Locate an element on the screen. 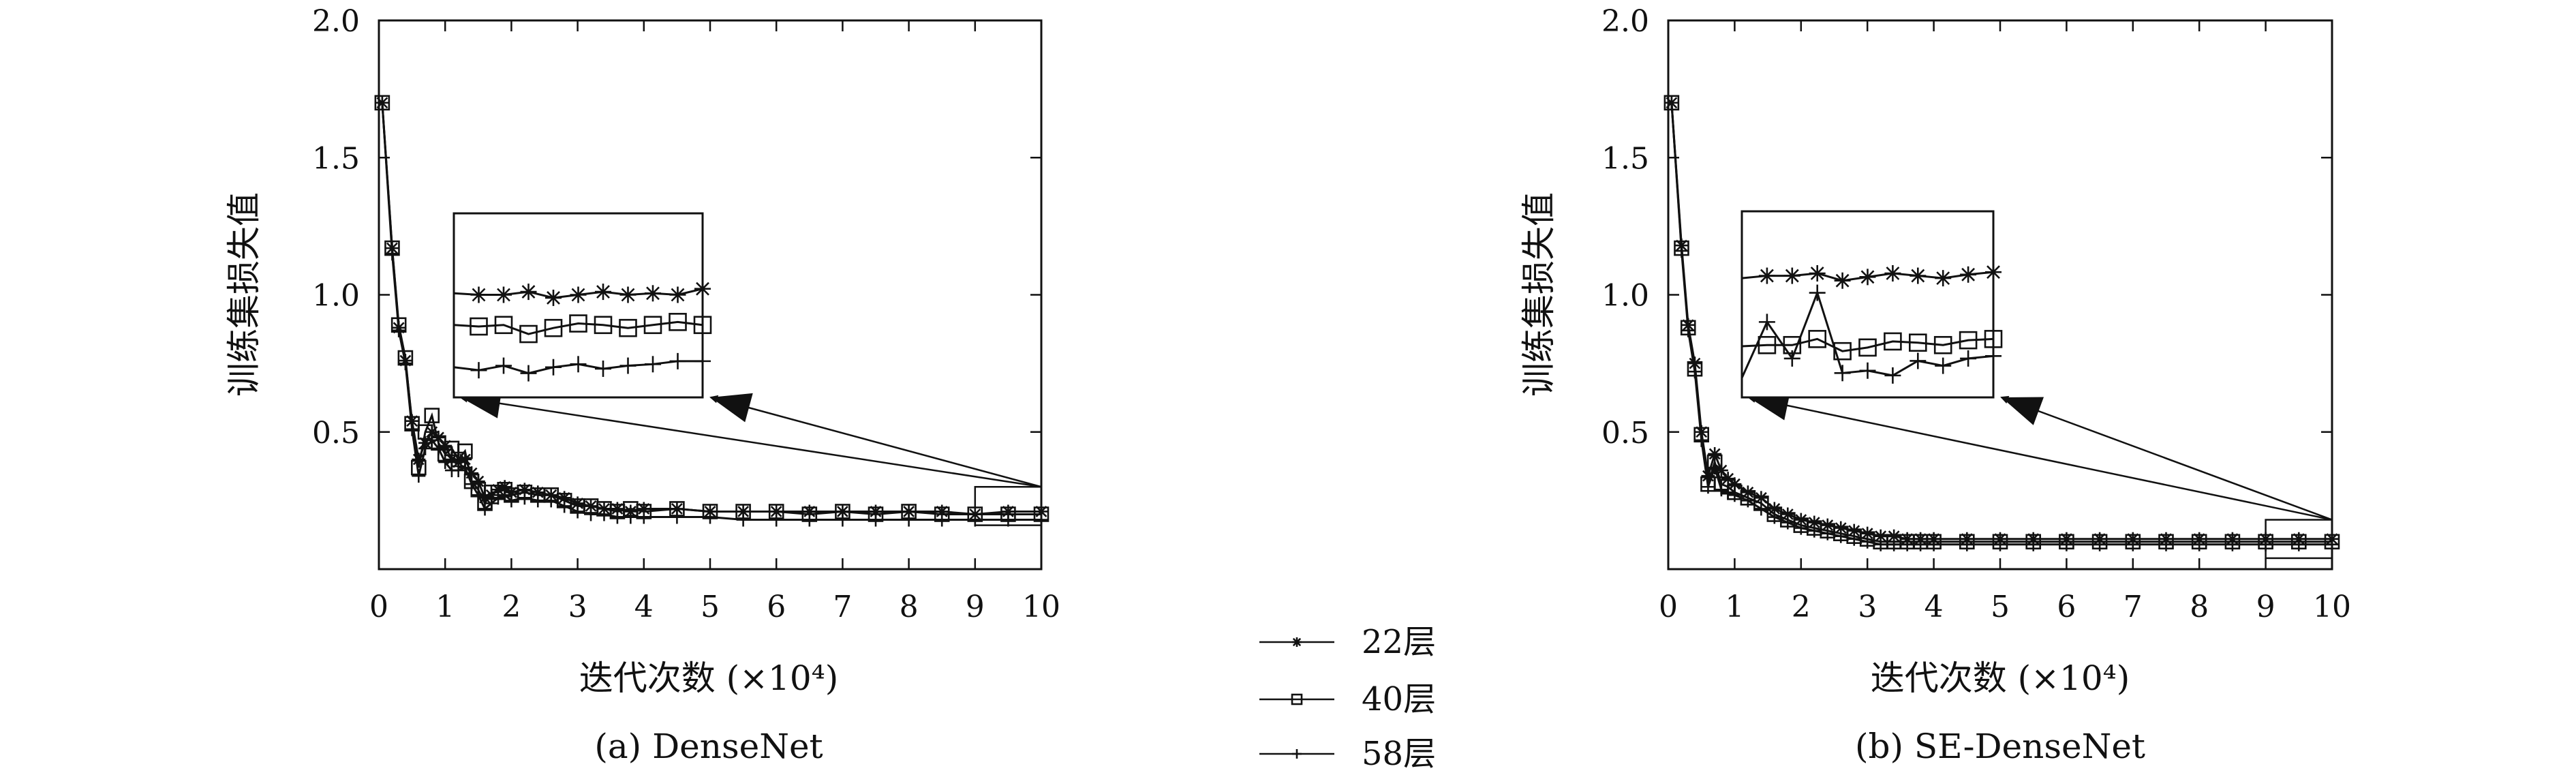 The image size is (2576, 775). legend-item-40: 40层 is located at coordinates (1347, 699).